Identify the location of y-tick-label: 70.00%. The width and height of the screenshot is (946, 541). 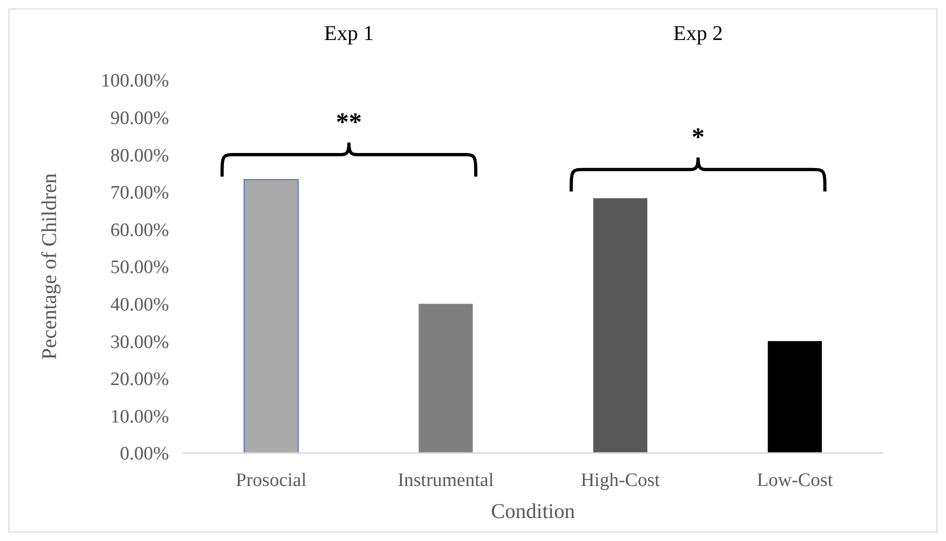
(140, 193).